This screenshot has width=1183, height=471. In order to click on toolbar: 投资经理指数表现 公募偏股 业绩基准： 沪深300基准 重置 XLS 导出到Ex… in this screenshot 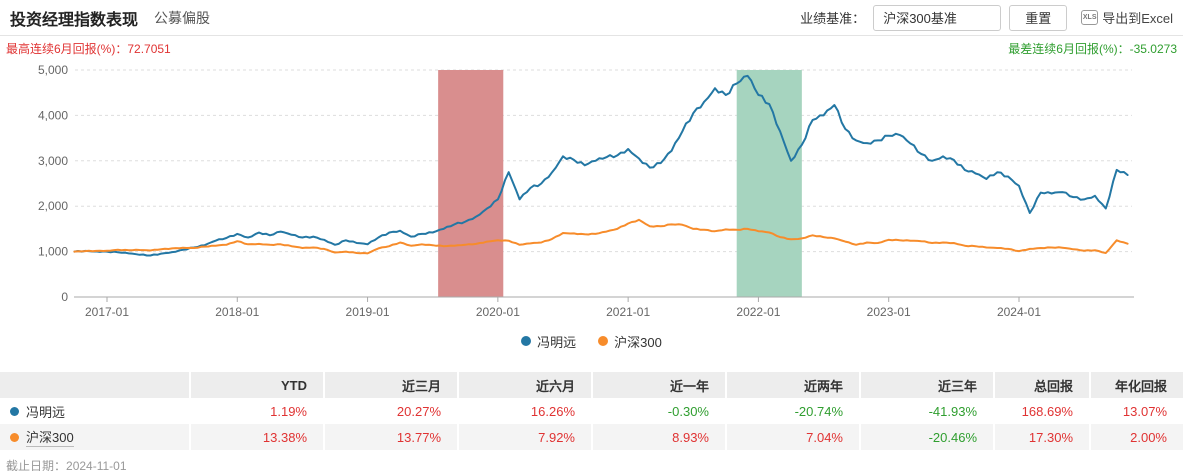, I will do `click(591, 18)`.